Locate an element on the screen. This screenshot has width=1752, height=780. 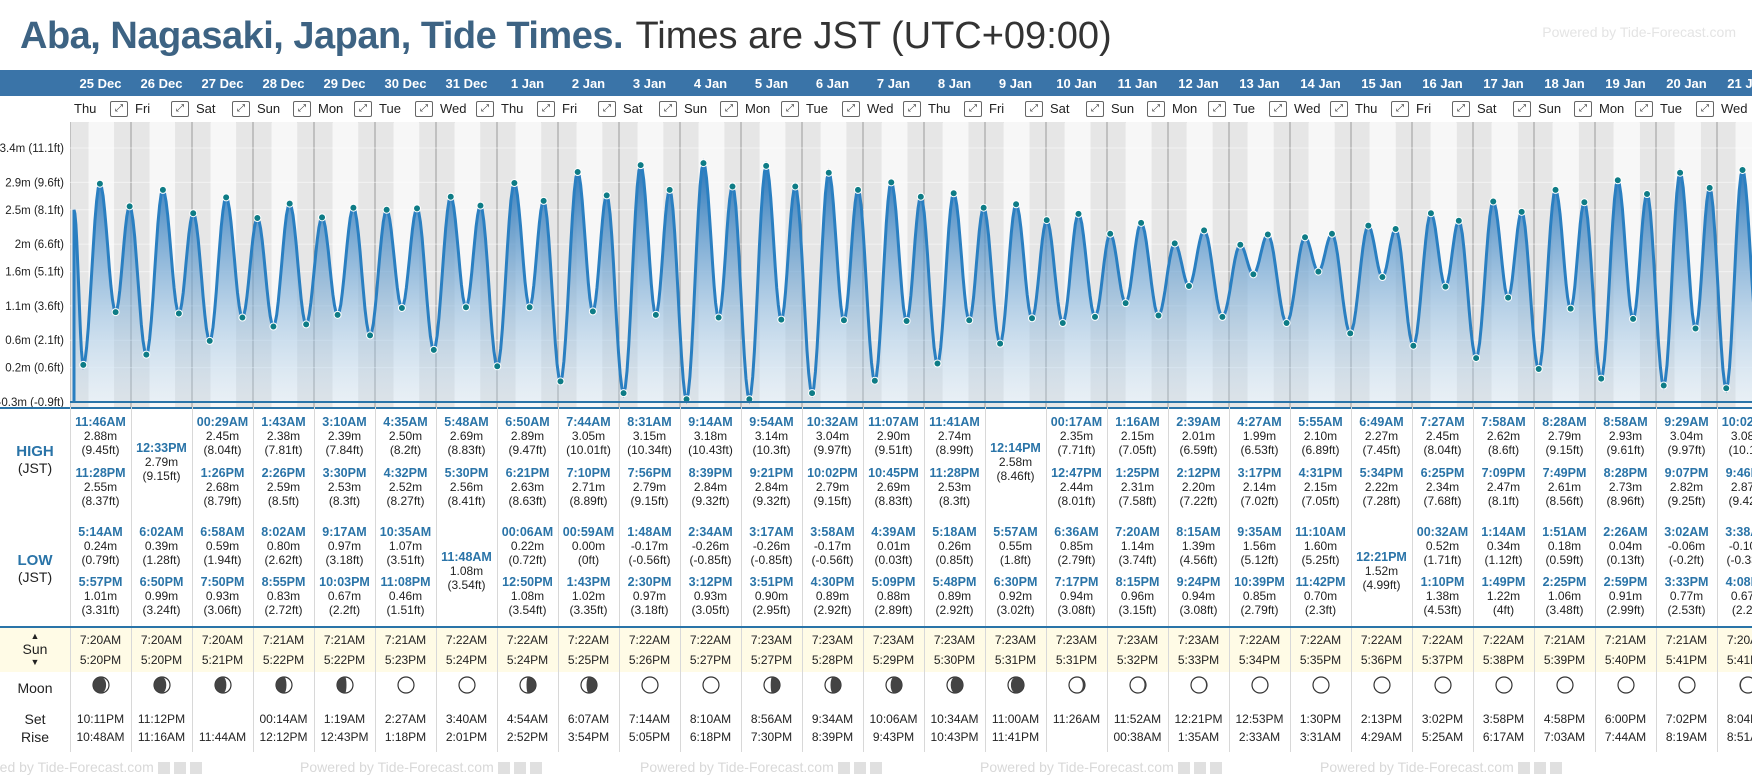
low-height-m: 0.93m is located at coordinates (710, 596).